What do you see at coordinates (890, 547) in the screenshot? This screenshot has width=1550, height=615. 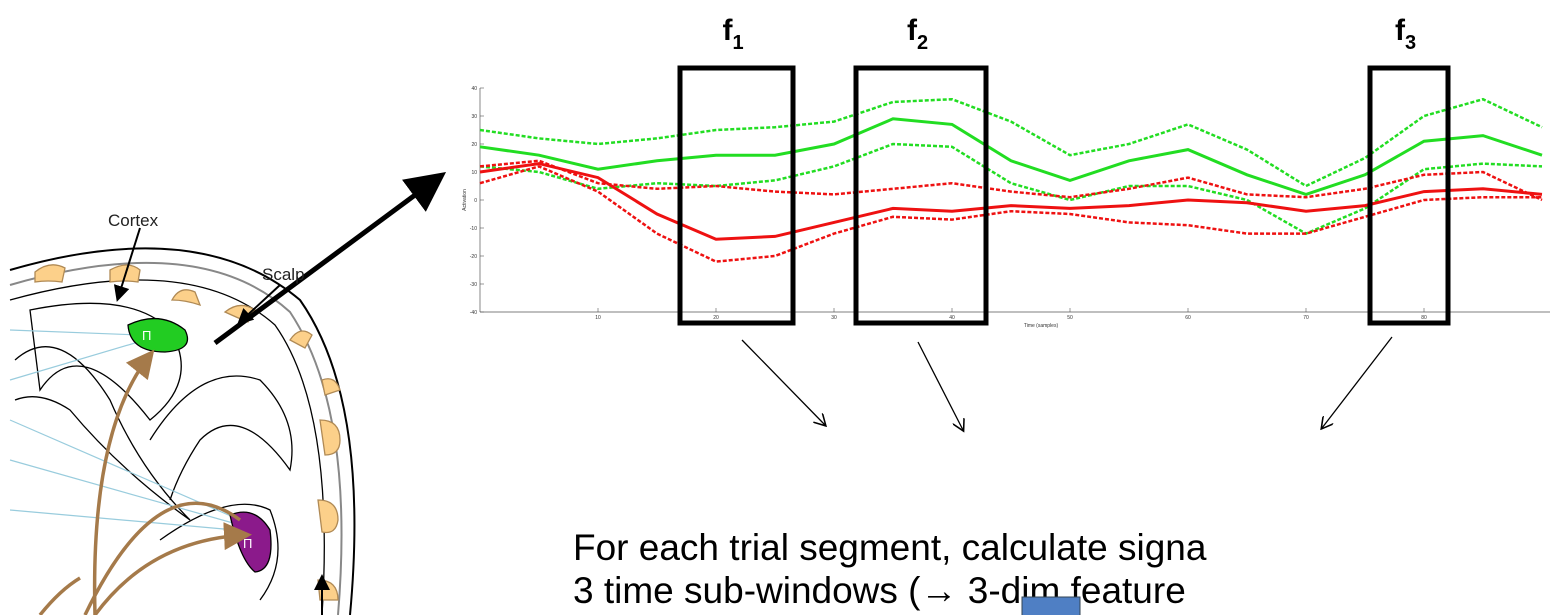 I see `caption-line: For each trial segment, calculate signa` at bounding box center [890, 547].